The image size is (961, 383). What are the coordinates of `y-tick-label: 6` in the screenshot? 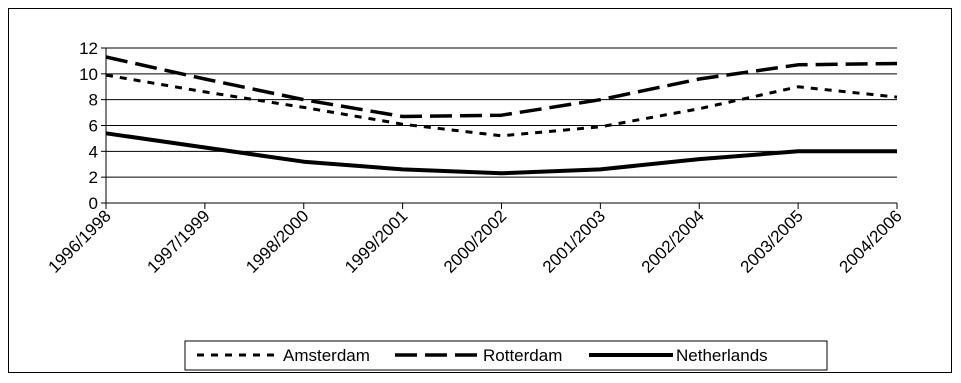 It's located at (93, 126).